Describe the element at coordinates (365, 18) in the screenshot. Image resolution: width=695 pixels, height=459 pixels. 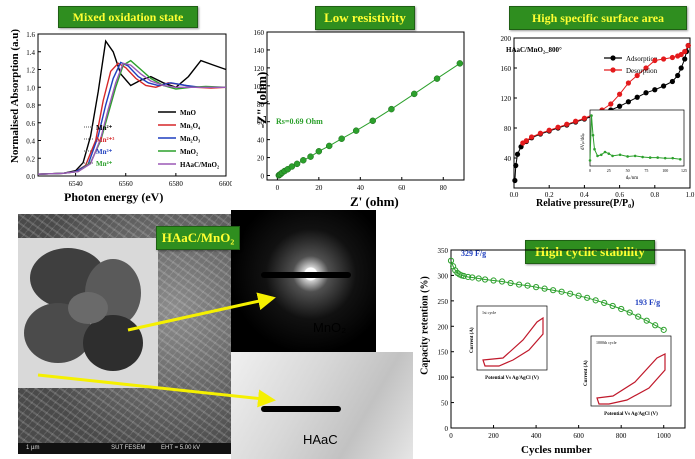
I see `low-resistivity-badge: Low resistivity` at that location.